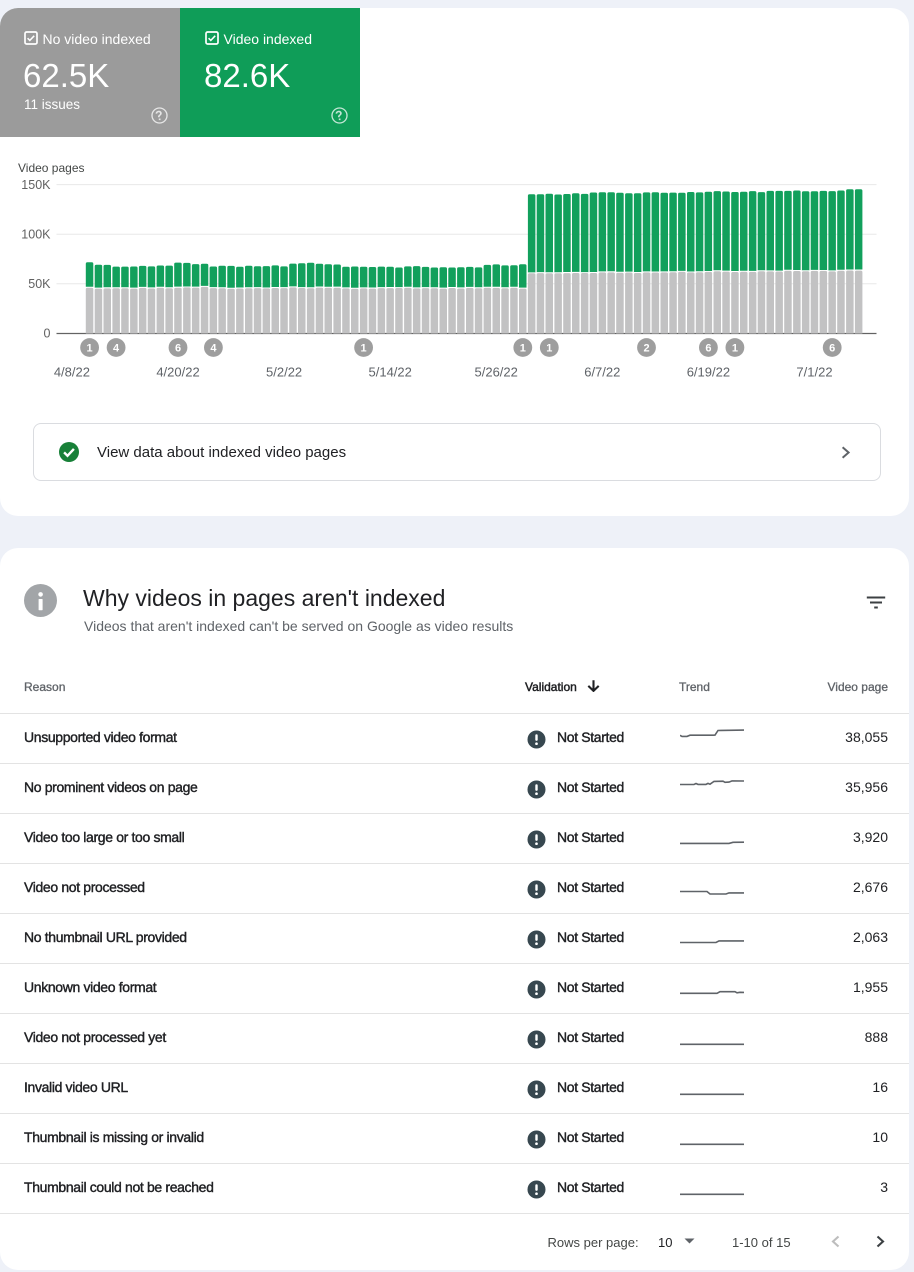 The height and width of the screenshot is (1272, 914). Describe the element at coordinates (36, 234) in the screenshot. I see `svg-text: 100K` at that location.